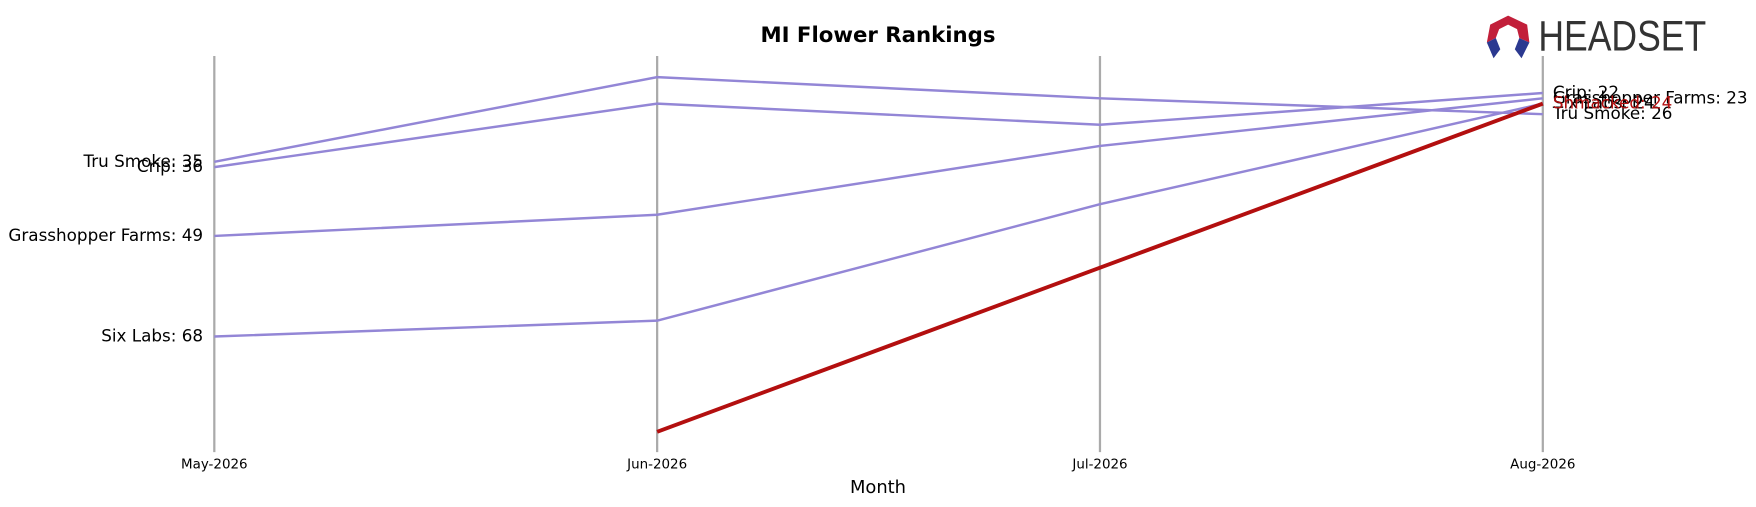 This screenshot has height=507, width=1756. I want to click on brand-name: HEADSET, so click(1622, 36).